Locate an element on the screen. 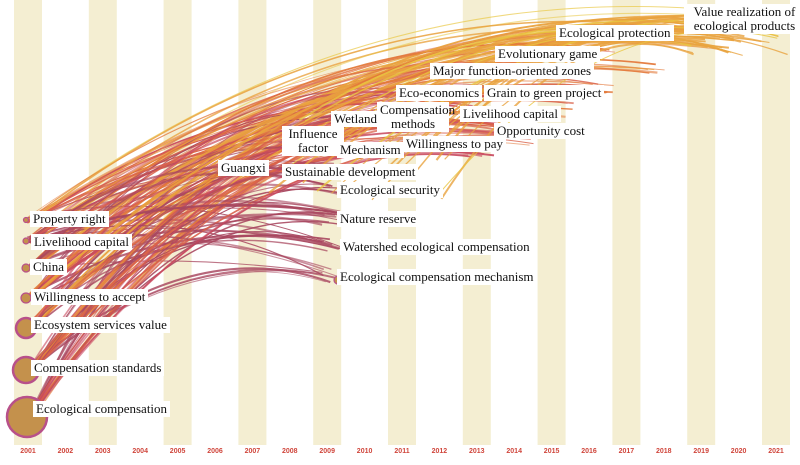 This screenshot has width=800, height=465. keyword-nature-reserve: Nature reserve is located at coordinates (378, 219).